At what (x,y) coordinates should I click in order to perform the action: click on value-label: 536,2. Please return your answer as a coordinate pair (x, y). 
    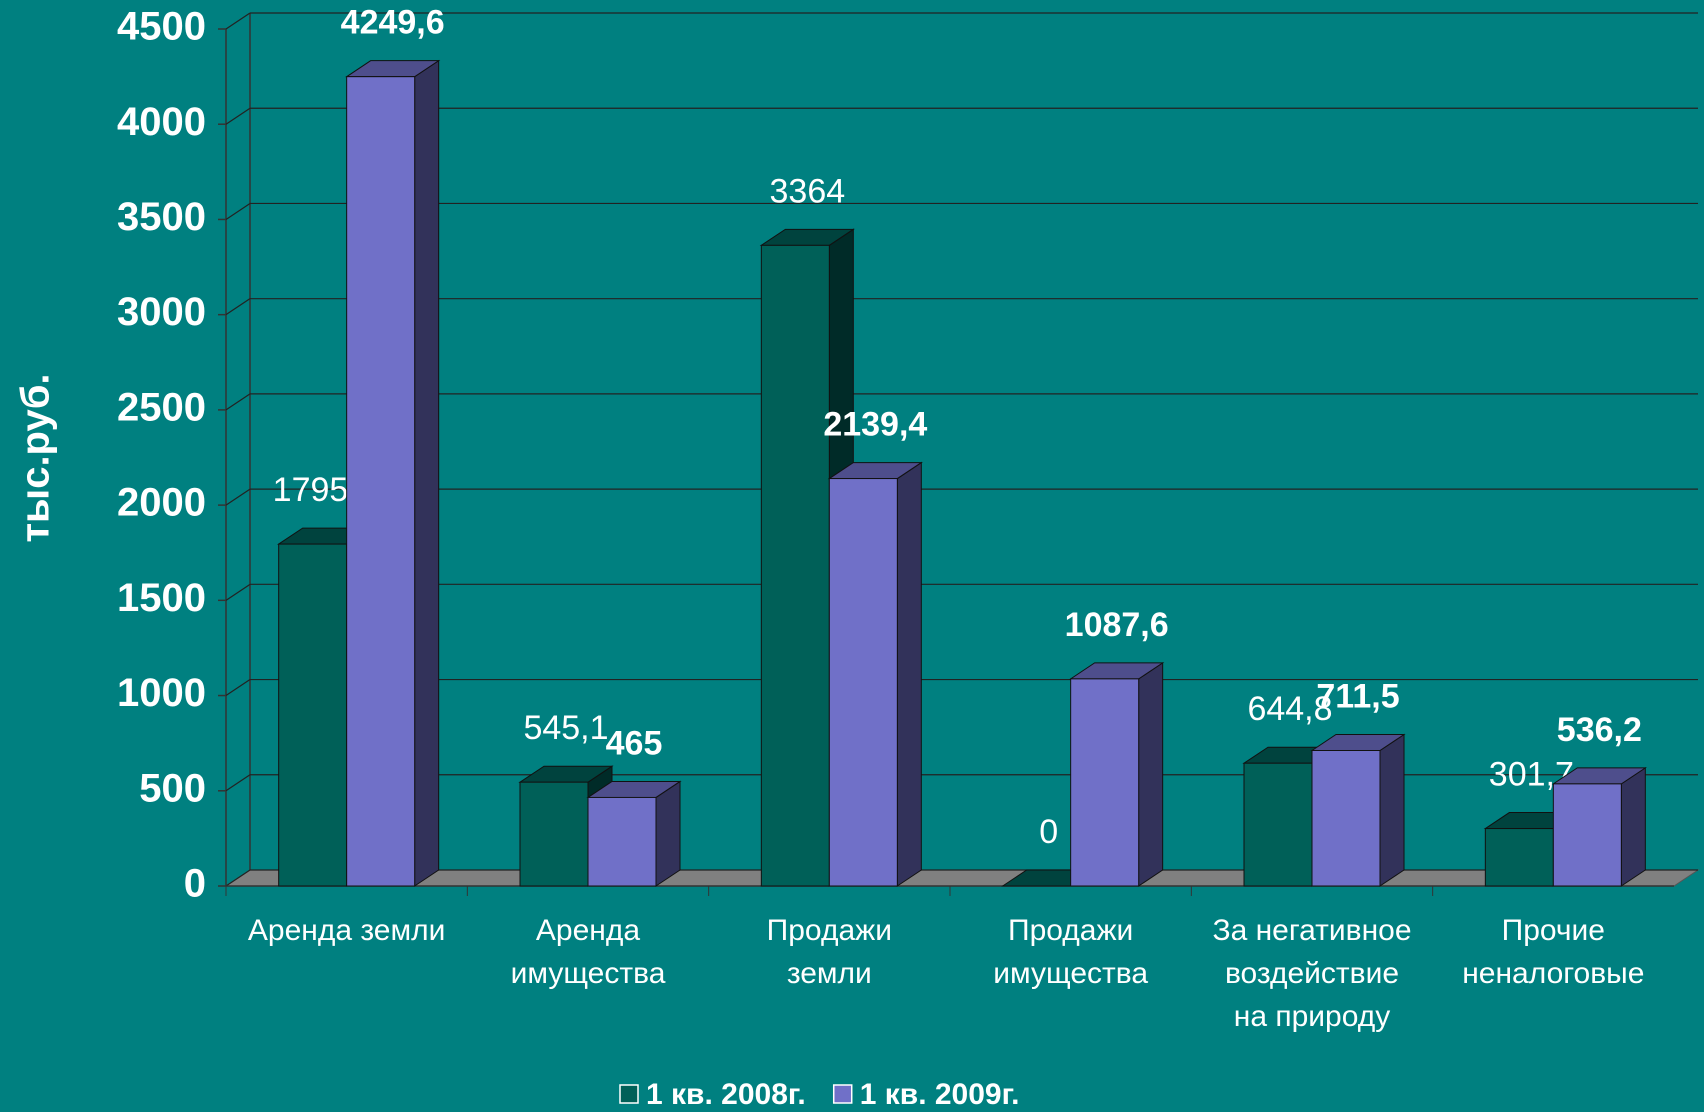
    Looking at the image, I should click on (1599, 730).